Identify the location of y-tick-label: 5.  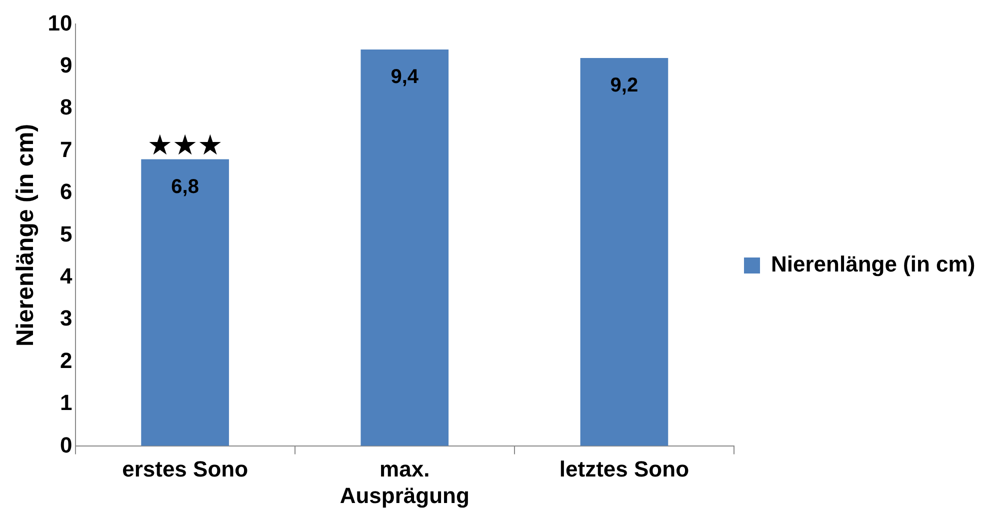
(66, 233).